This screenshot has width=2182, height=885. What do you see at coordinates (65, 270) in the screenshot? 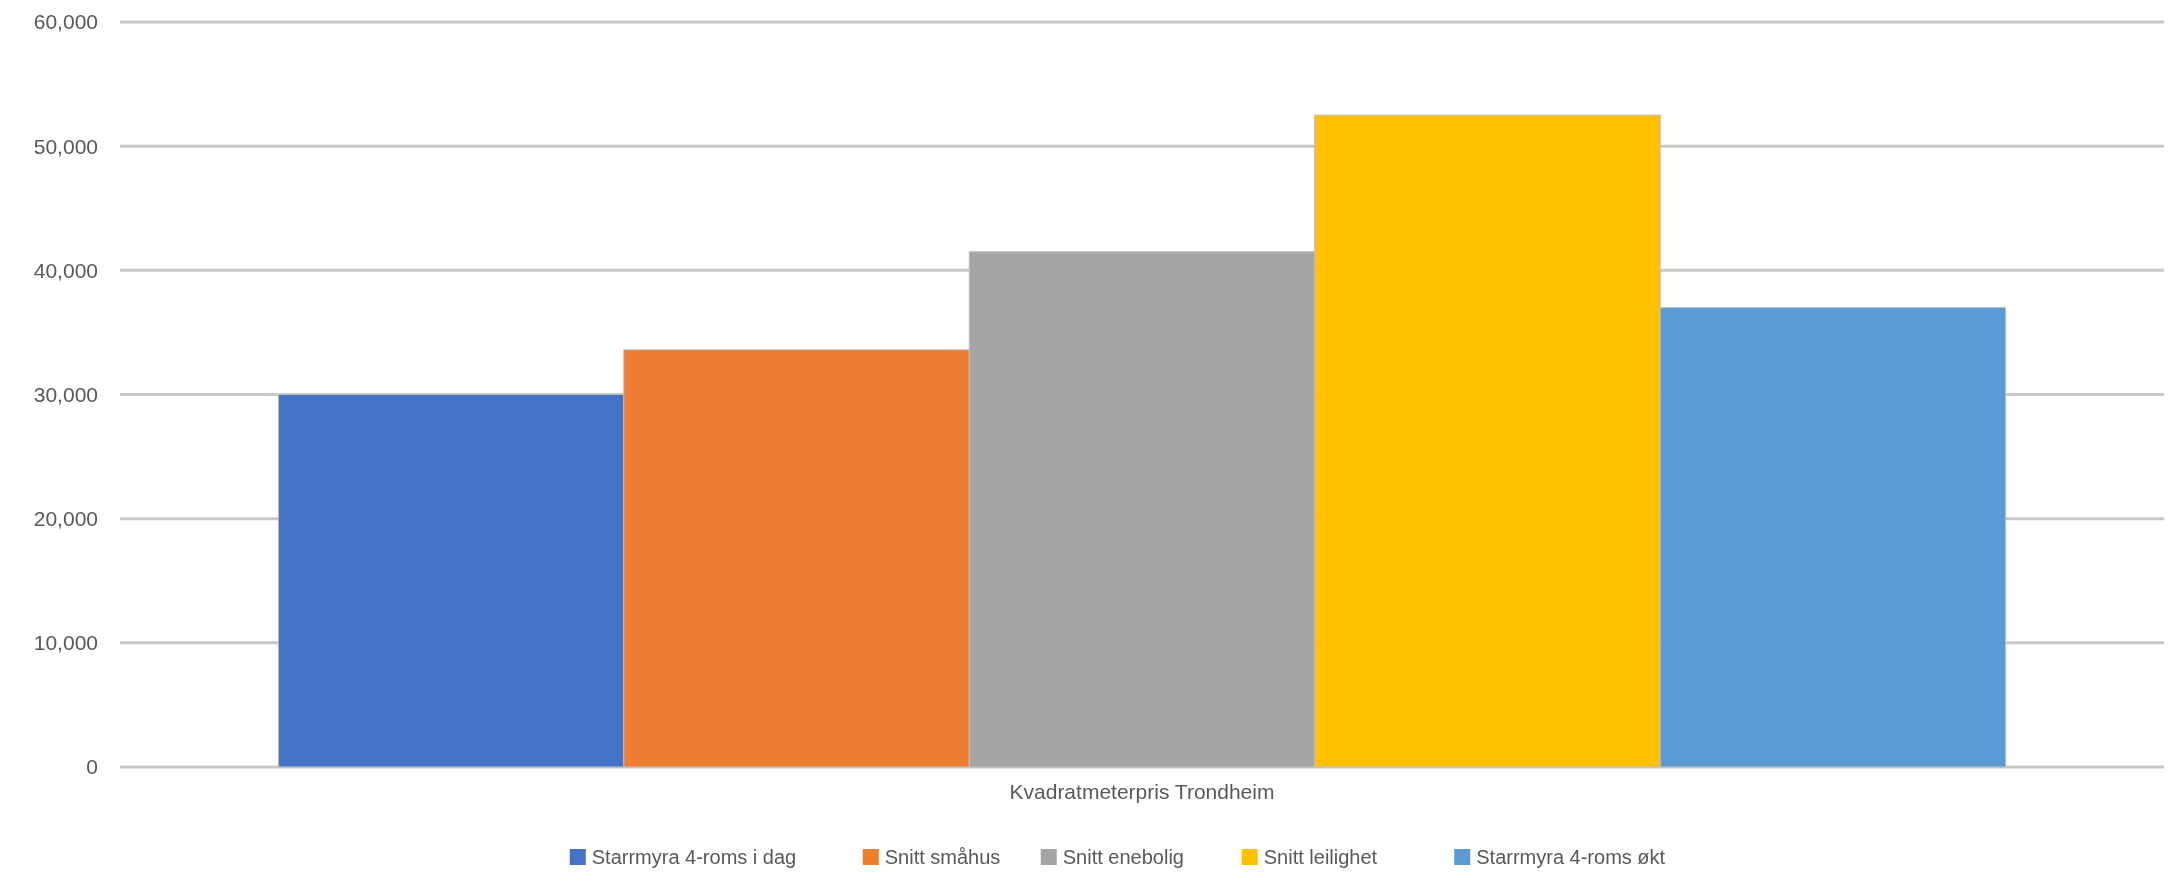
I see `y-tick-label: 40,000` at bounding box center [65, 270].